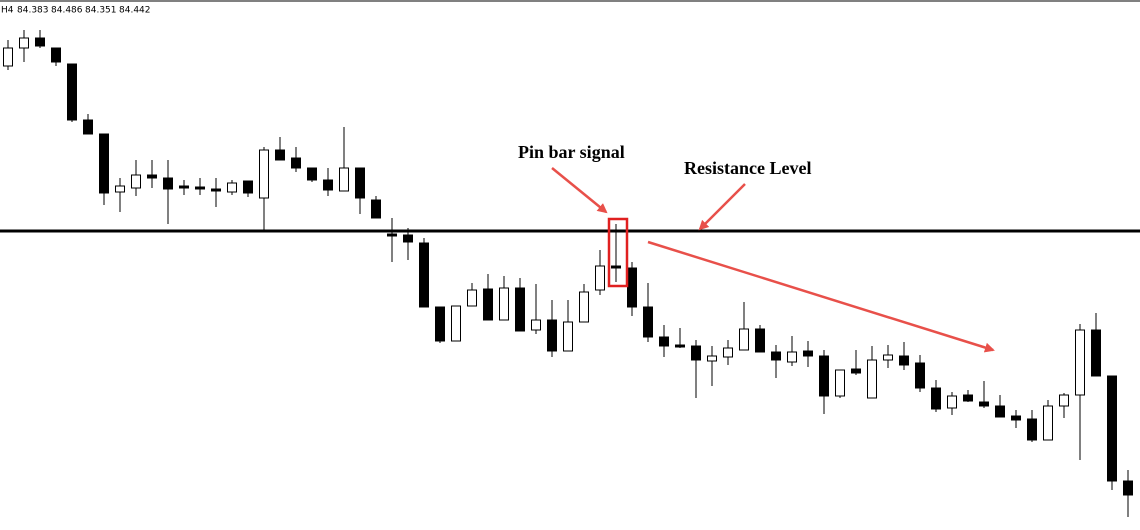 This screenshot has width=1140, height=530. Describe the element at coordinates (571, 152) in the screenshot. I see `pin-bar-label: Pin bar signal` at that location.